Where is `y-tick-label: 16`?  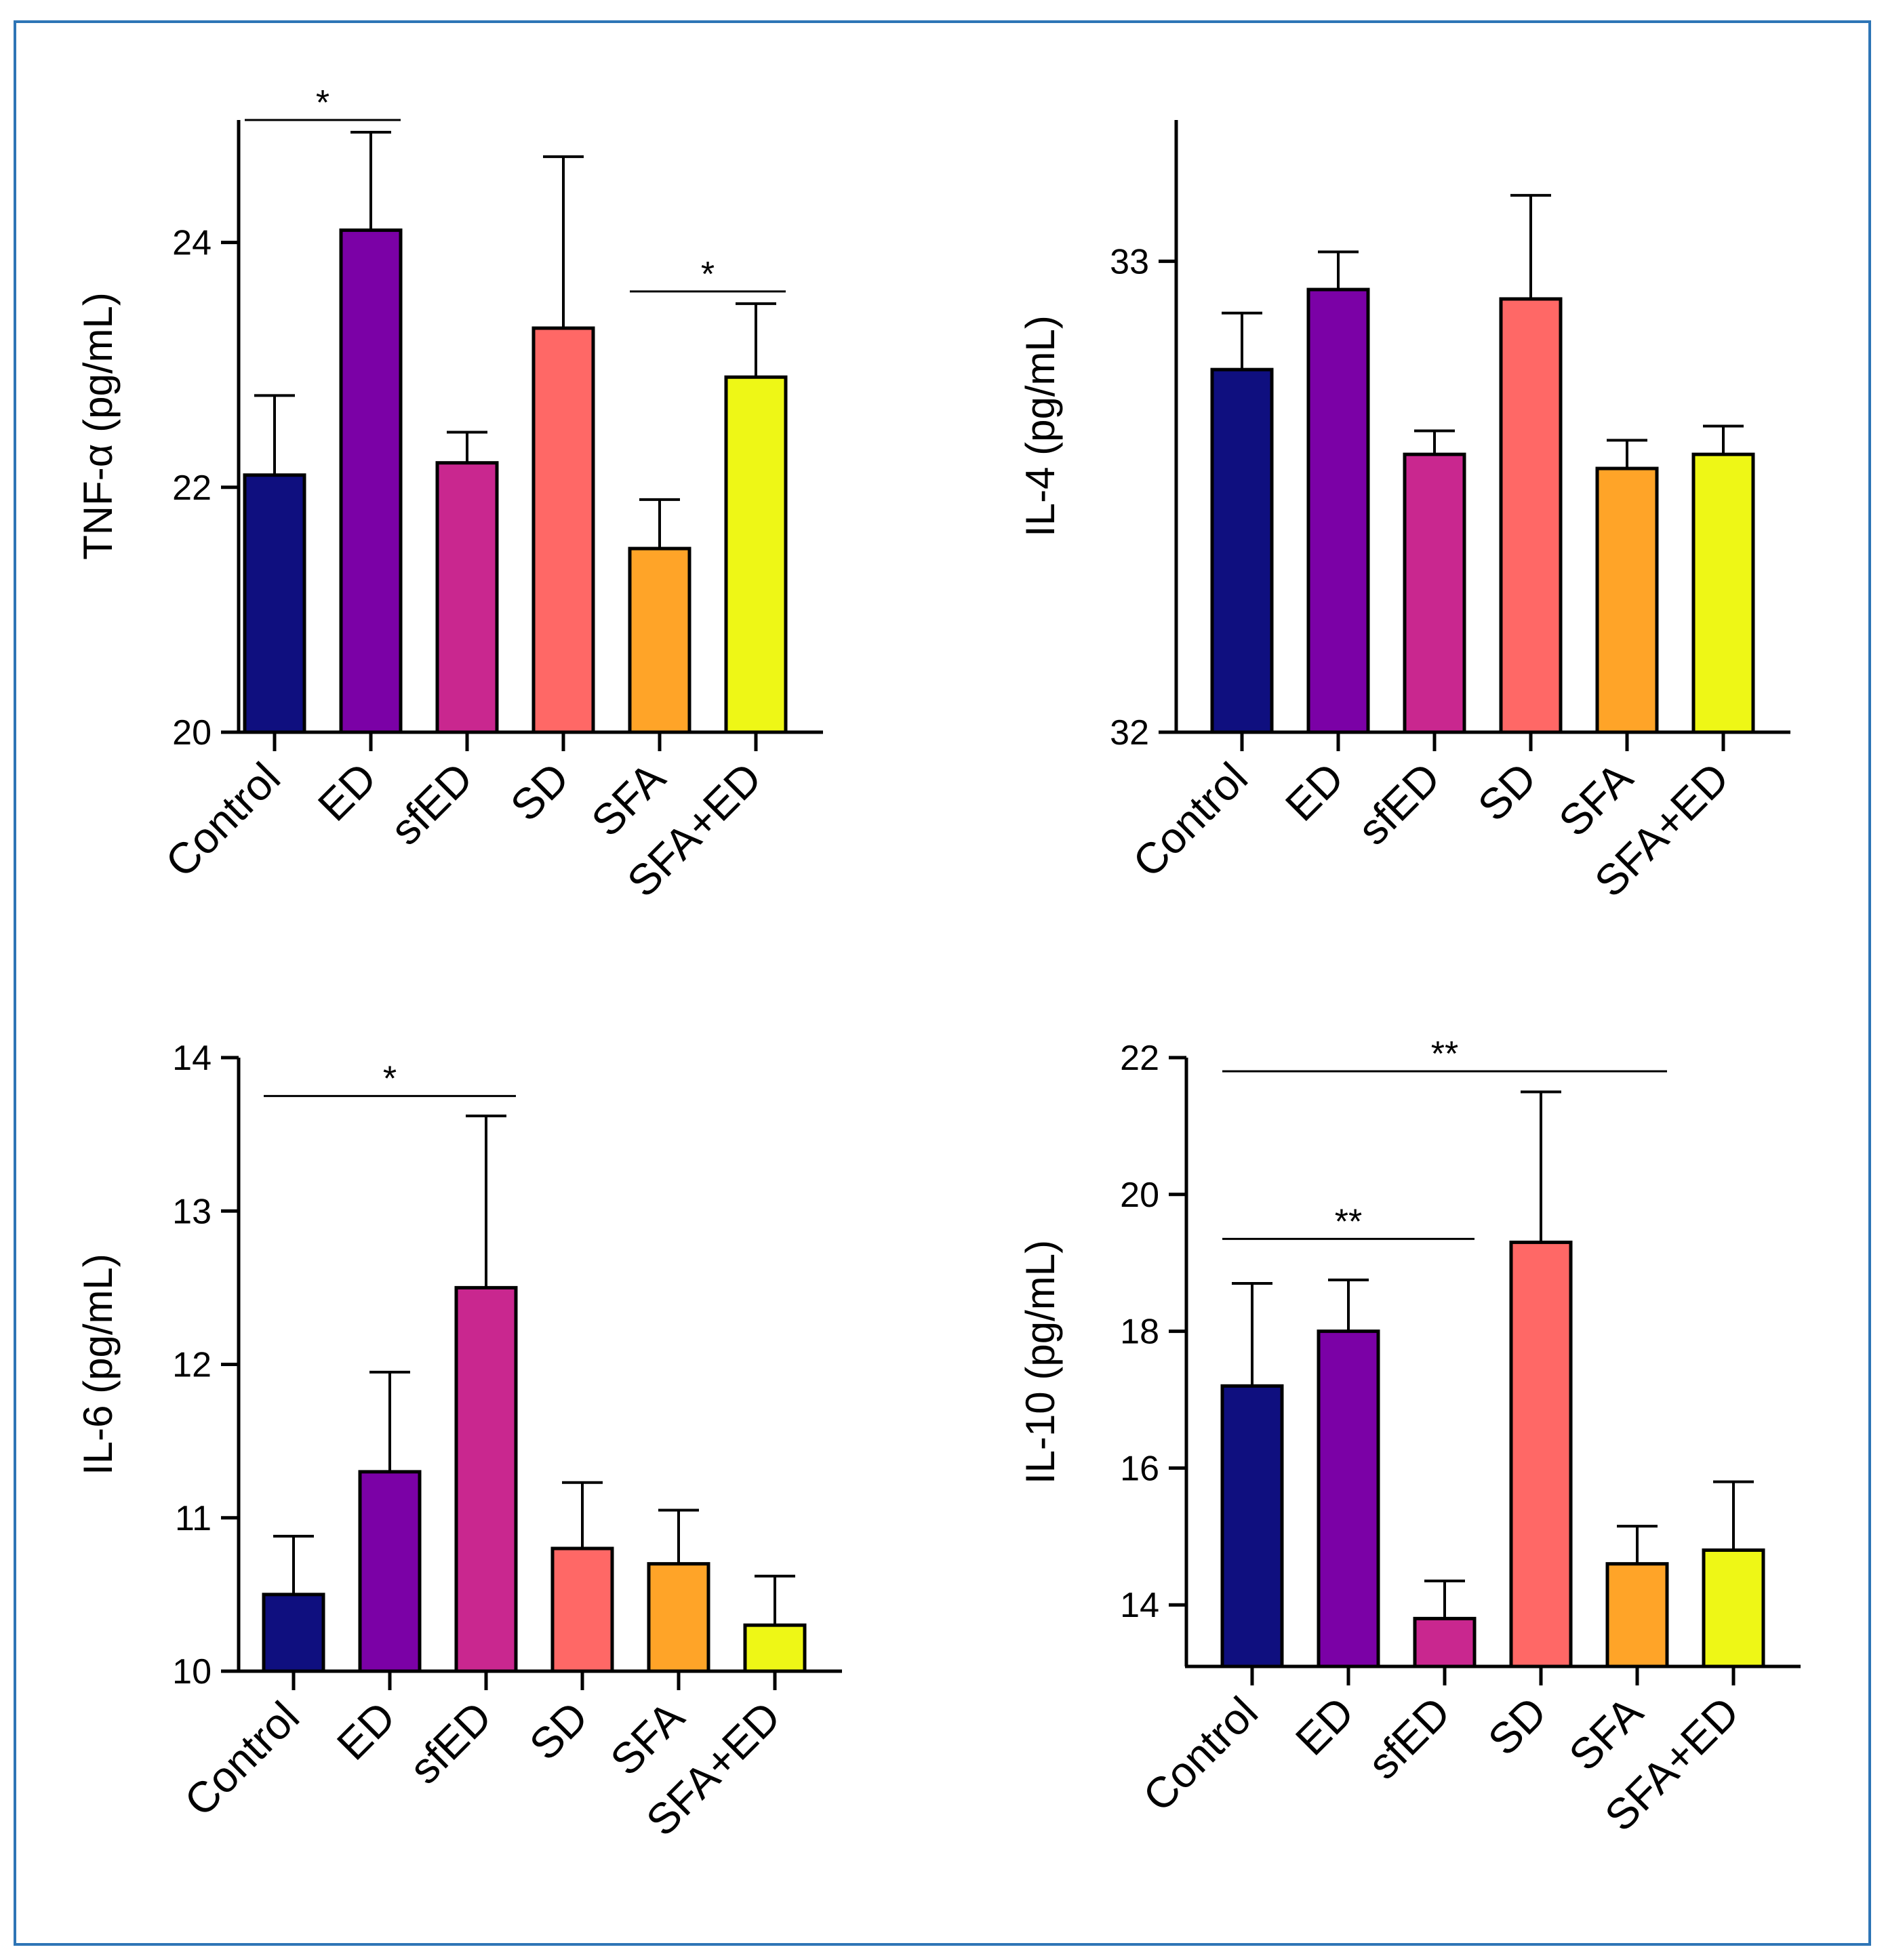 y-tick-label: 16 is located at coordinates (1139, 1468).